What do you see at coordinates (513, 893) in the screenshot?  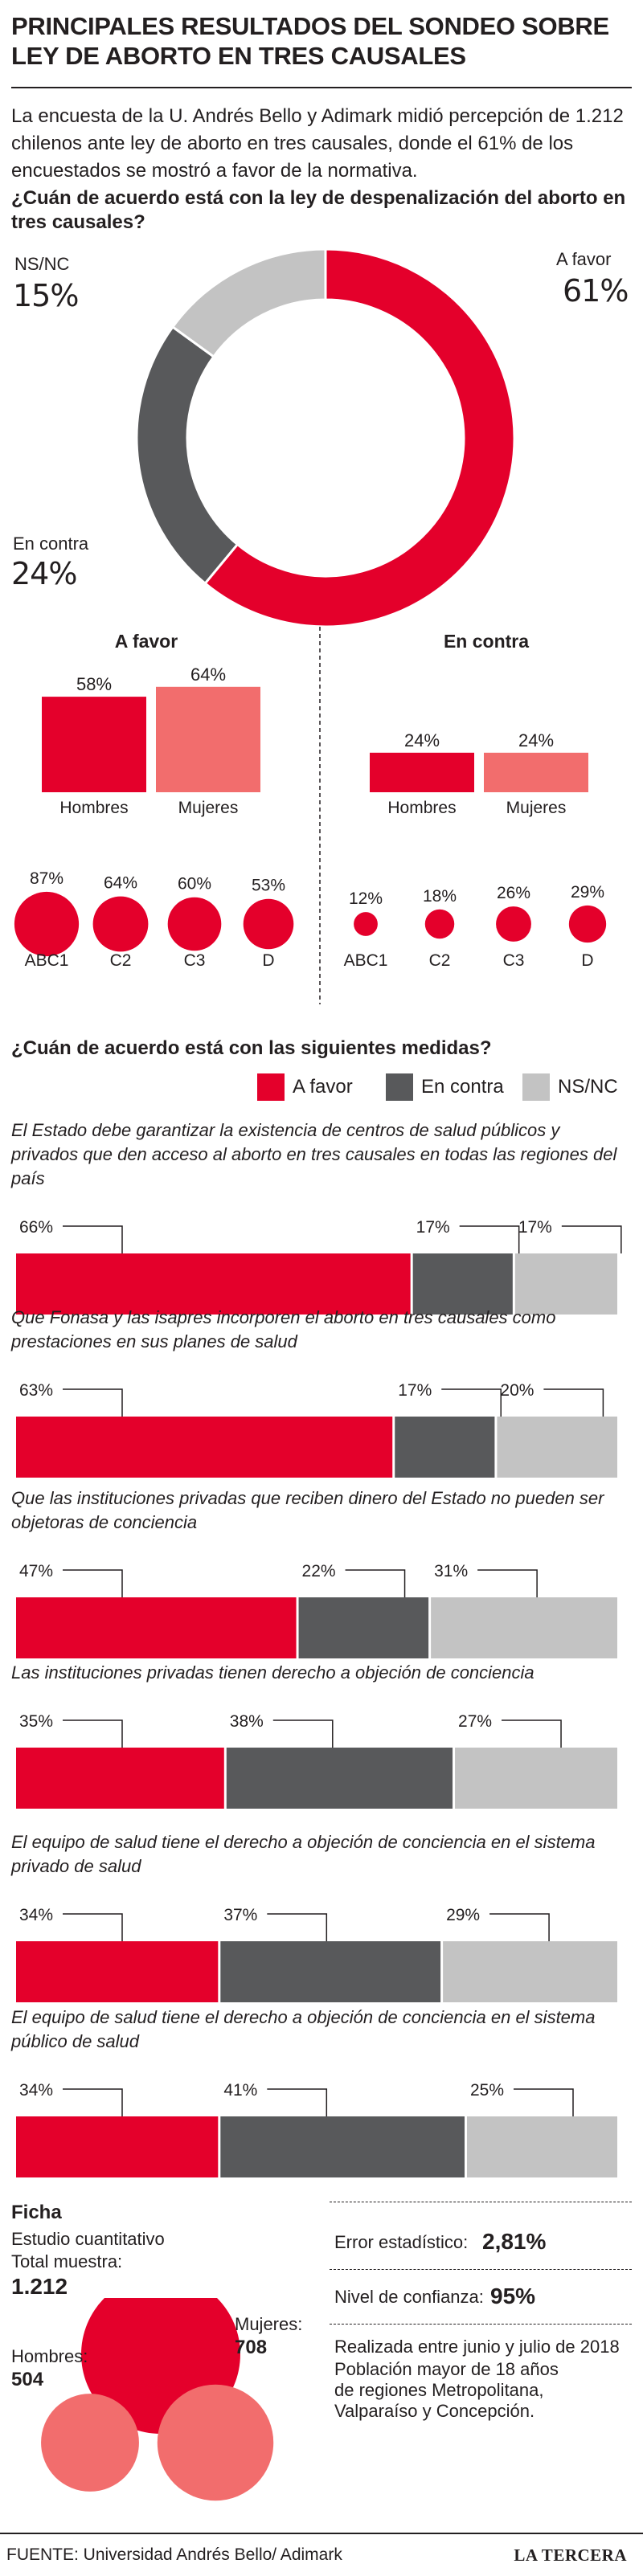 I see `contra-bubble-label: 26%` at bounding box center [513, 893].